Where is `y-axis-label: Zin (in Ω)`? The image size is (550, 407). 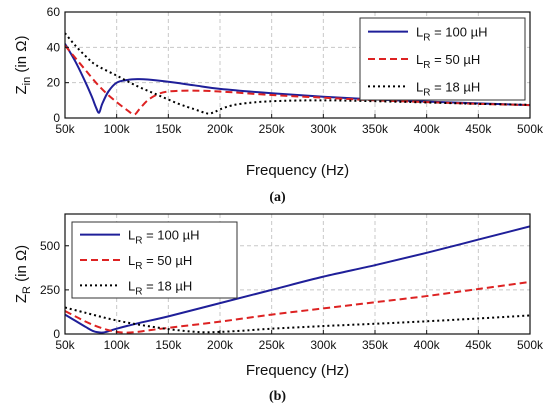
y-axis-label: Zin (in Ω) is located at coordinates (23, 65).